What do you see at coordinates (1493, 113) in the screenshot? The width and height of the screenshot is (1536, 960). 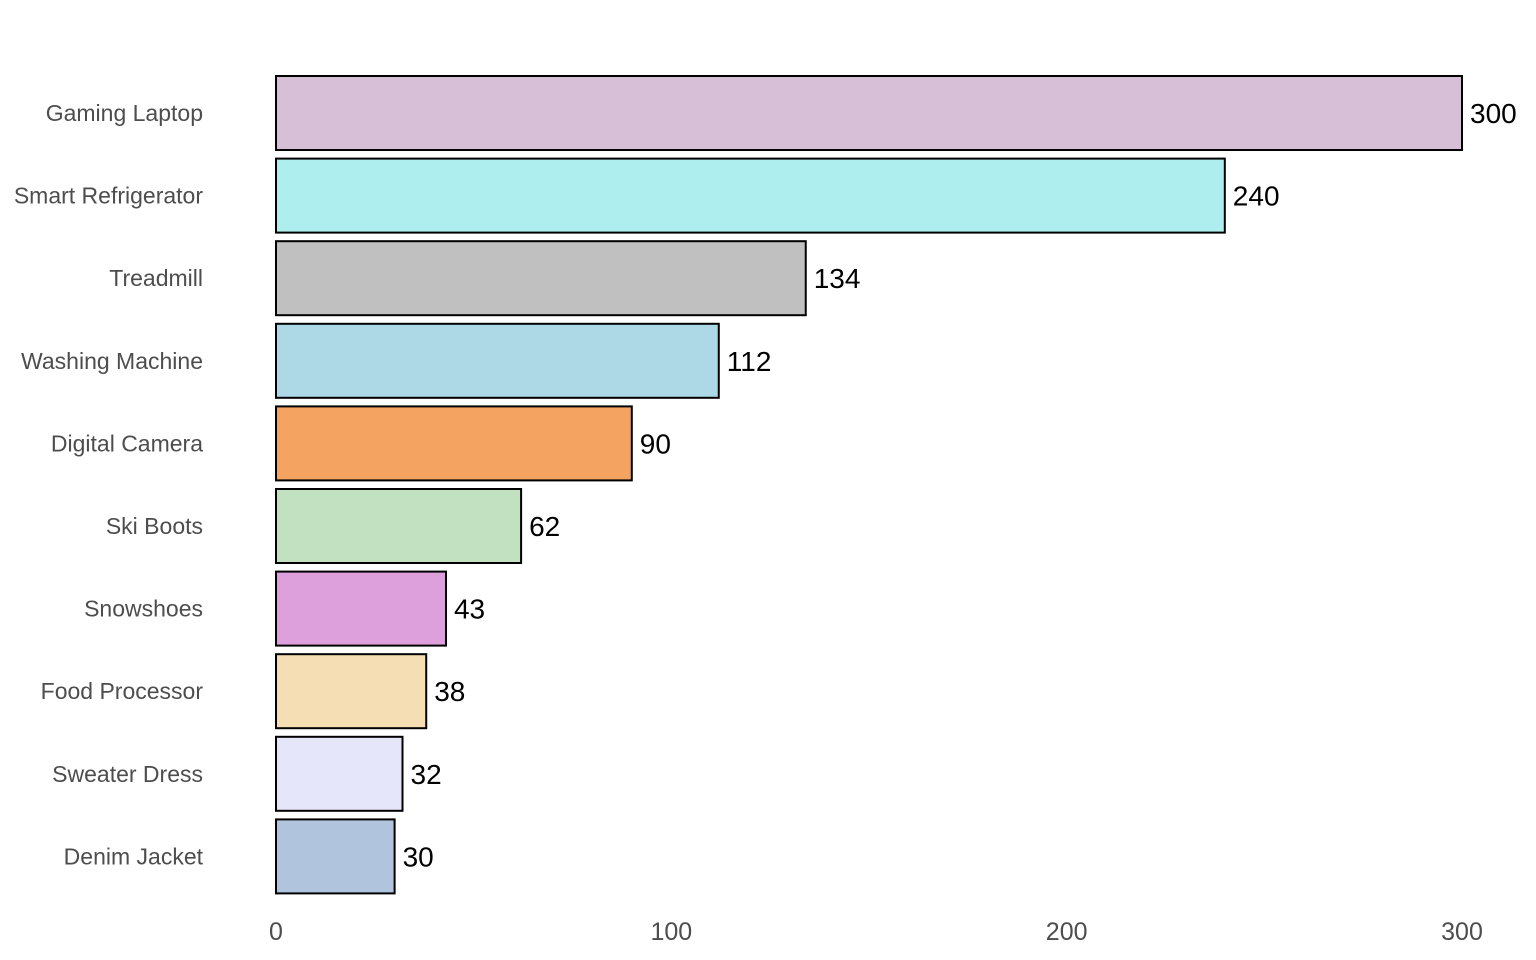 I see `data-label-gaming-laptop: 300` at bounding box center [1493, 113].